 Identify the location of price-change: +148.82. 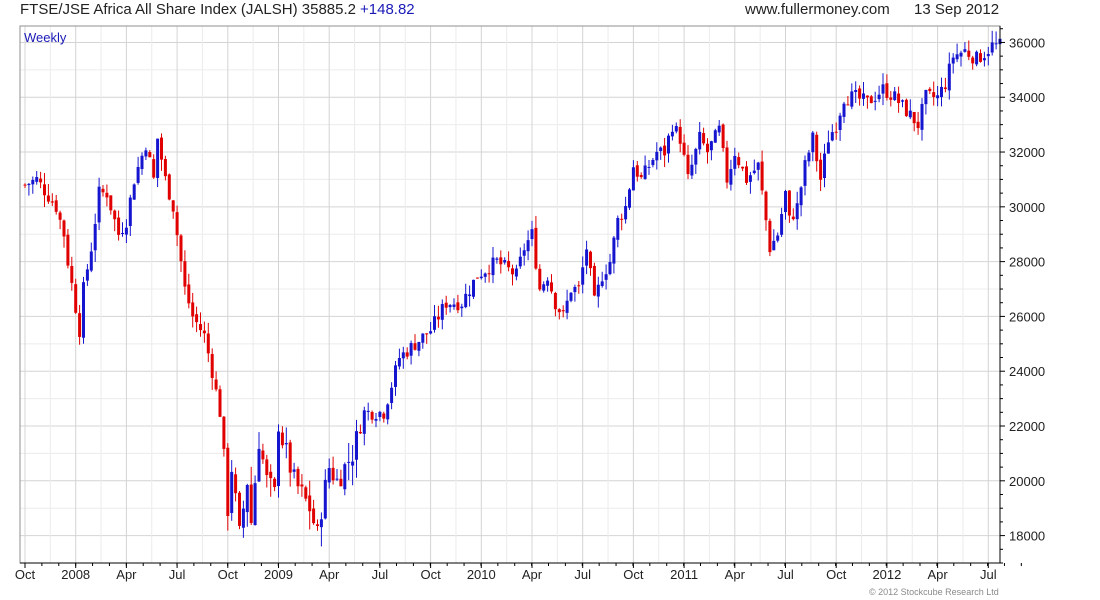
(387, 9).